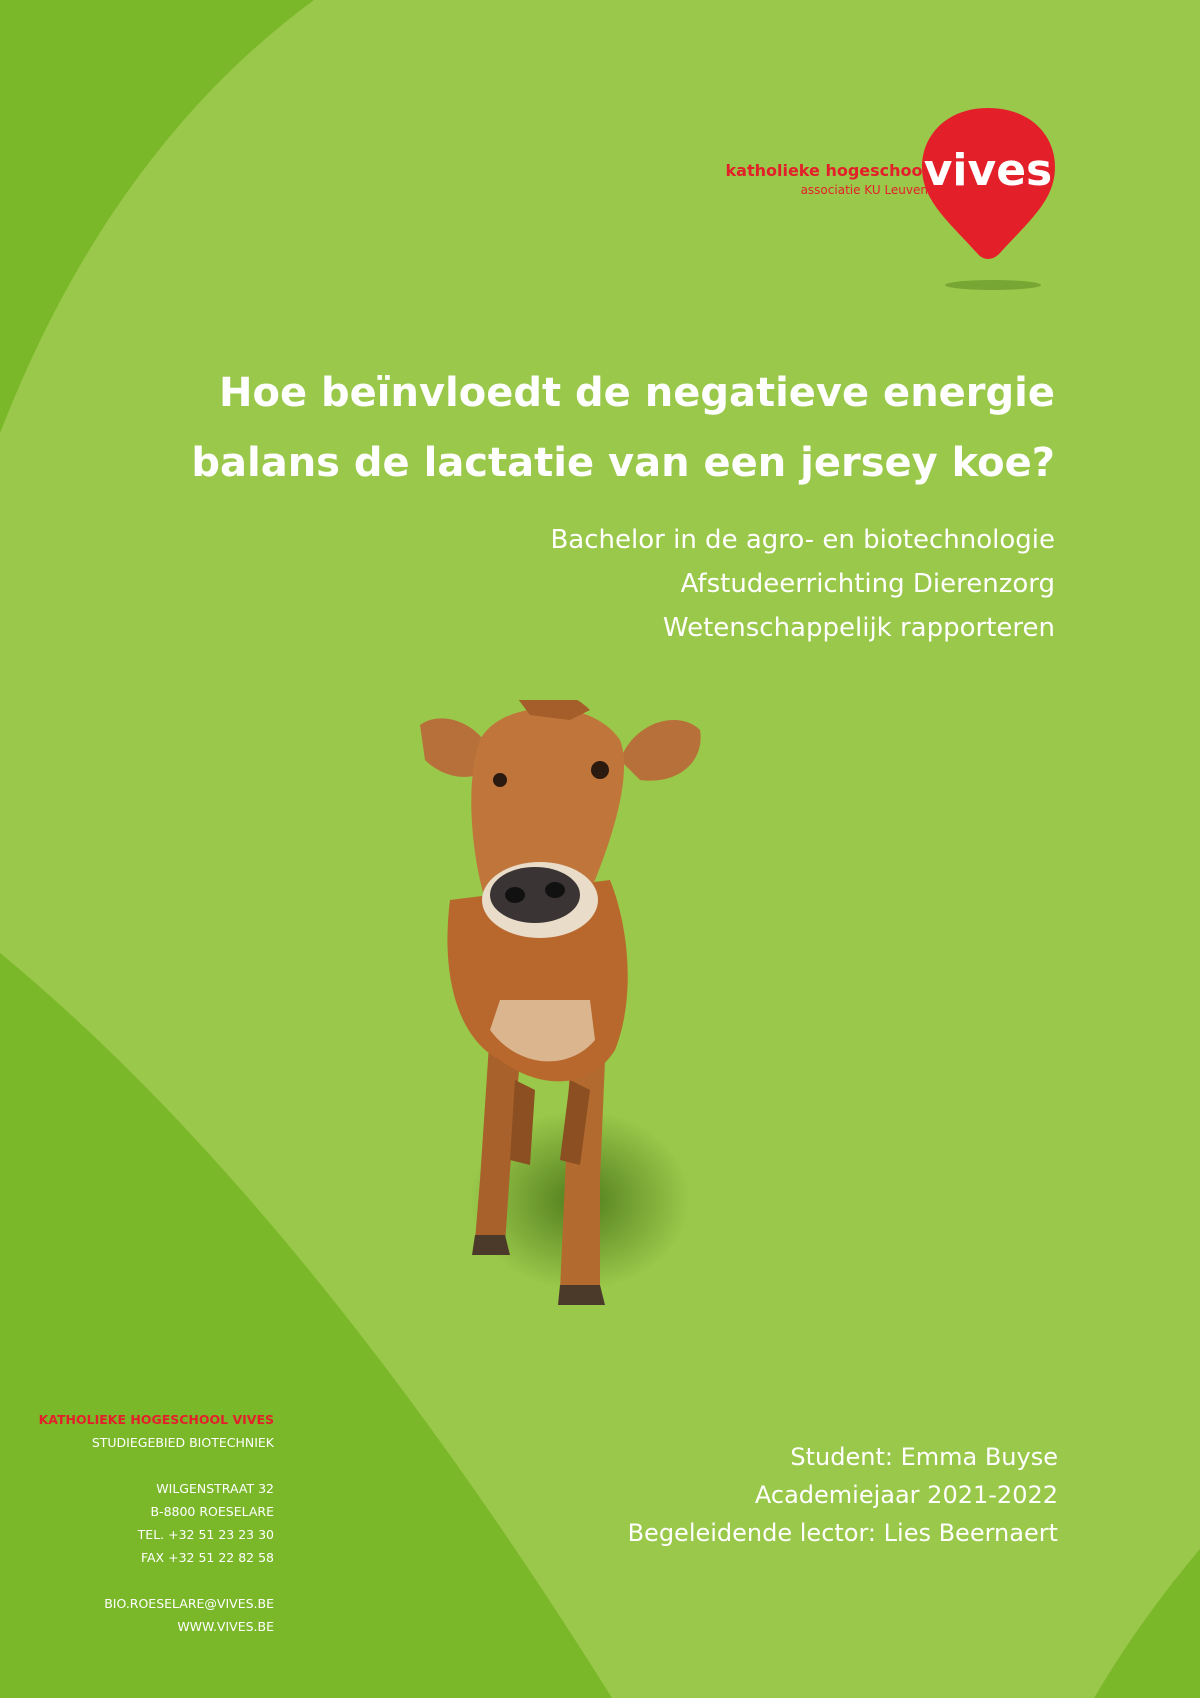  Describe the element at coordinates (637, 393) in the screenshot. I see `title-line-1: Hoe beïnvloedt de negatieve energie` at that location.